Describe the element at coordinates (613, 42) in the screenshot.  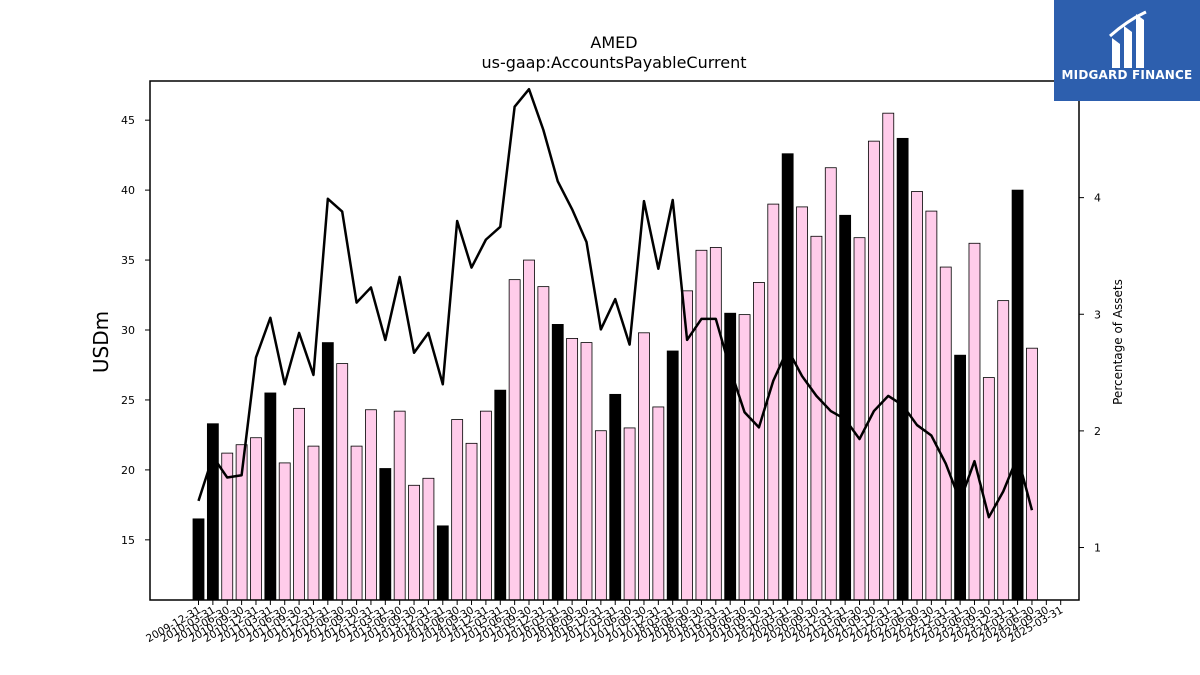
I see `chart-title: AMED` at that location.